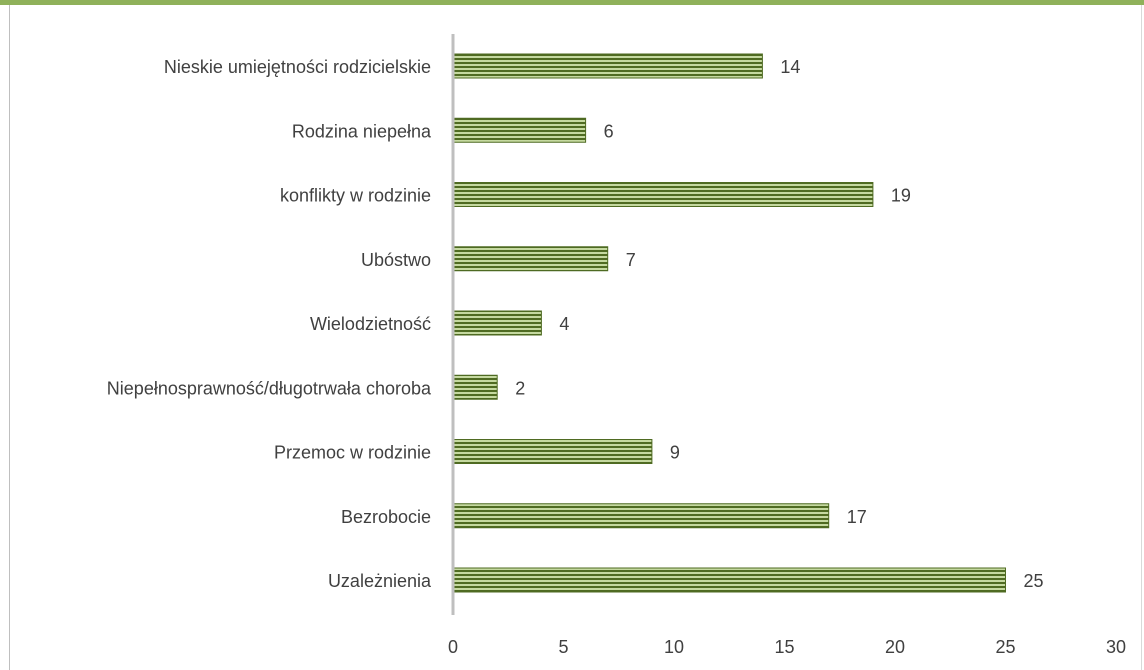 Image resolution: width=1144 pixels, height=670 pixels. I want to click on x-tick-label: 20, so click(895, 647).